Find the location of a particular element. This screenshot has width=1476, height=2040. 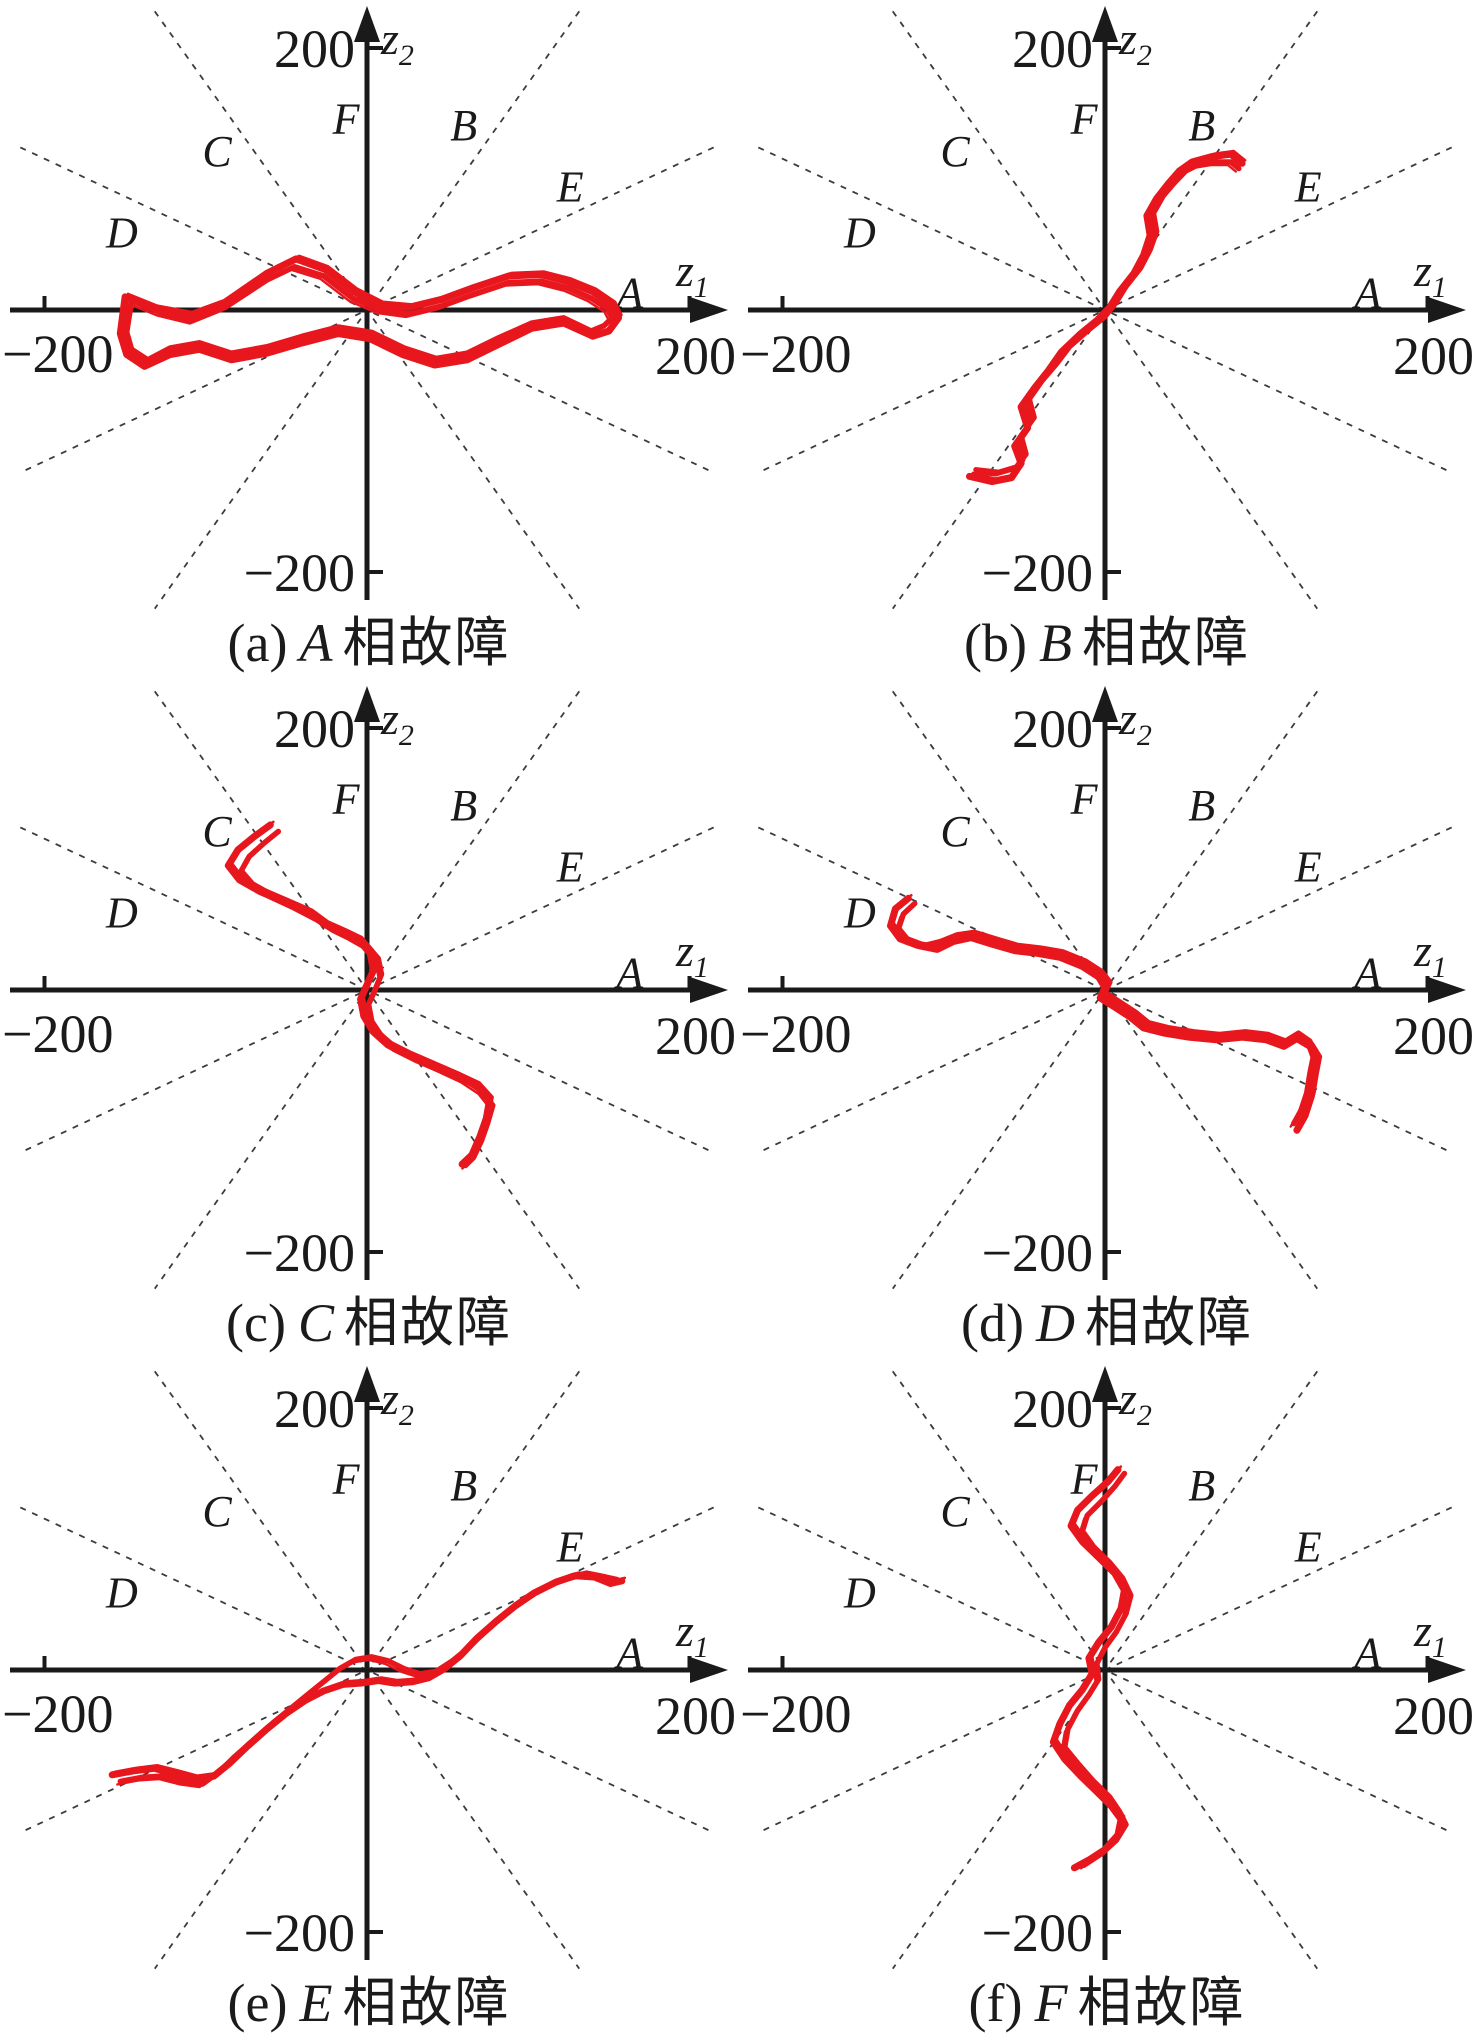

plot-svg-c: 200 −200 −200 200 z2 z1 A B C D E F is located at coordinates (369, 988).